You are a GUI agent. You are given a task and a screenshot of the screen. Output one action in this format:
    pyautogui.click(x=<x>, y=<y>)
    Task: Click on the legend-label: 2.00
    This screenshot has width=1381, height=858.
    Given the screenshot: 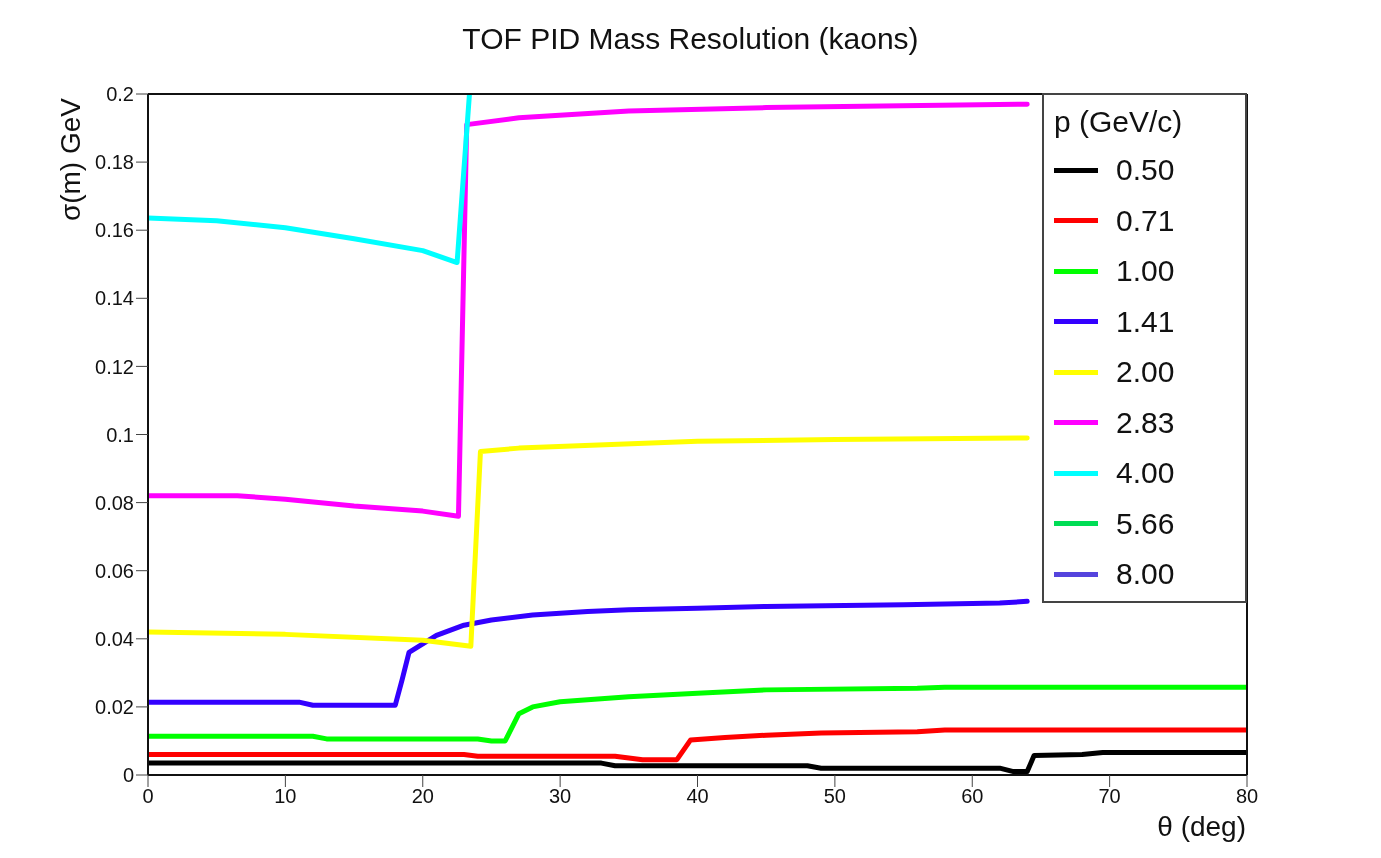 What is the action you would take?
    pyautogui.click(x=1145, y=372)
    